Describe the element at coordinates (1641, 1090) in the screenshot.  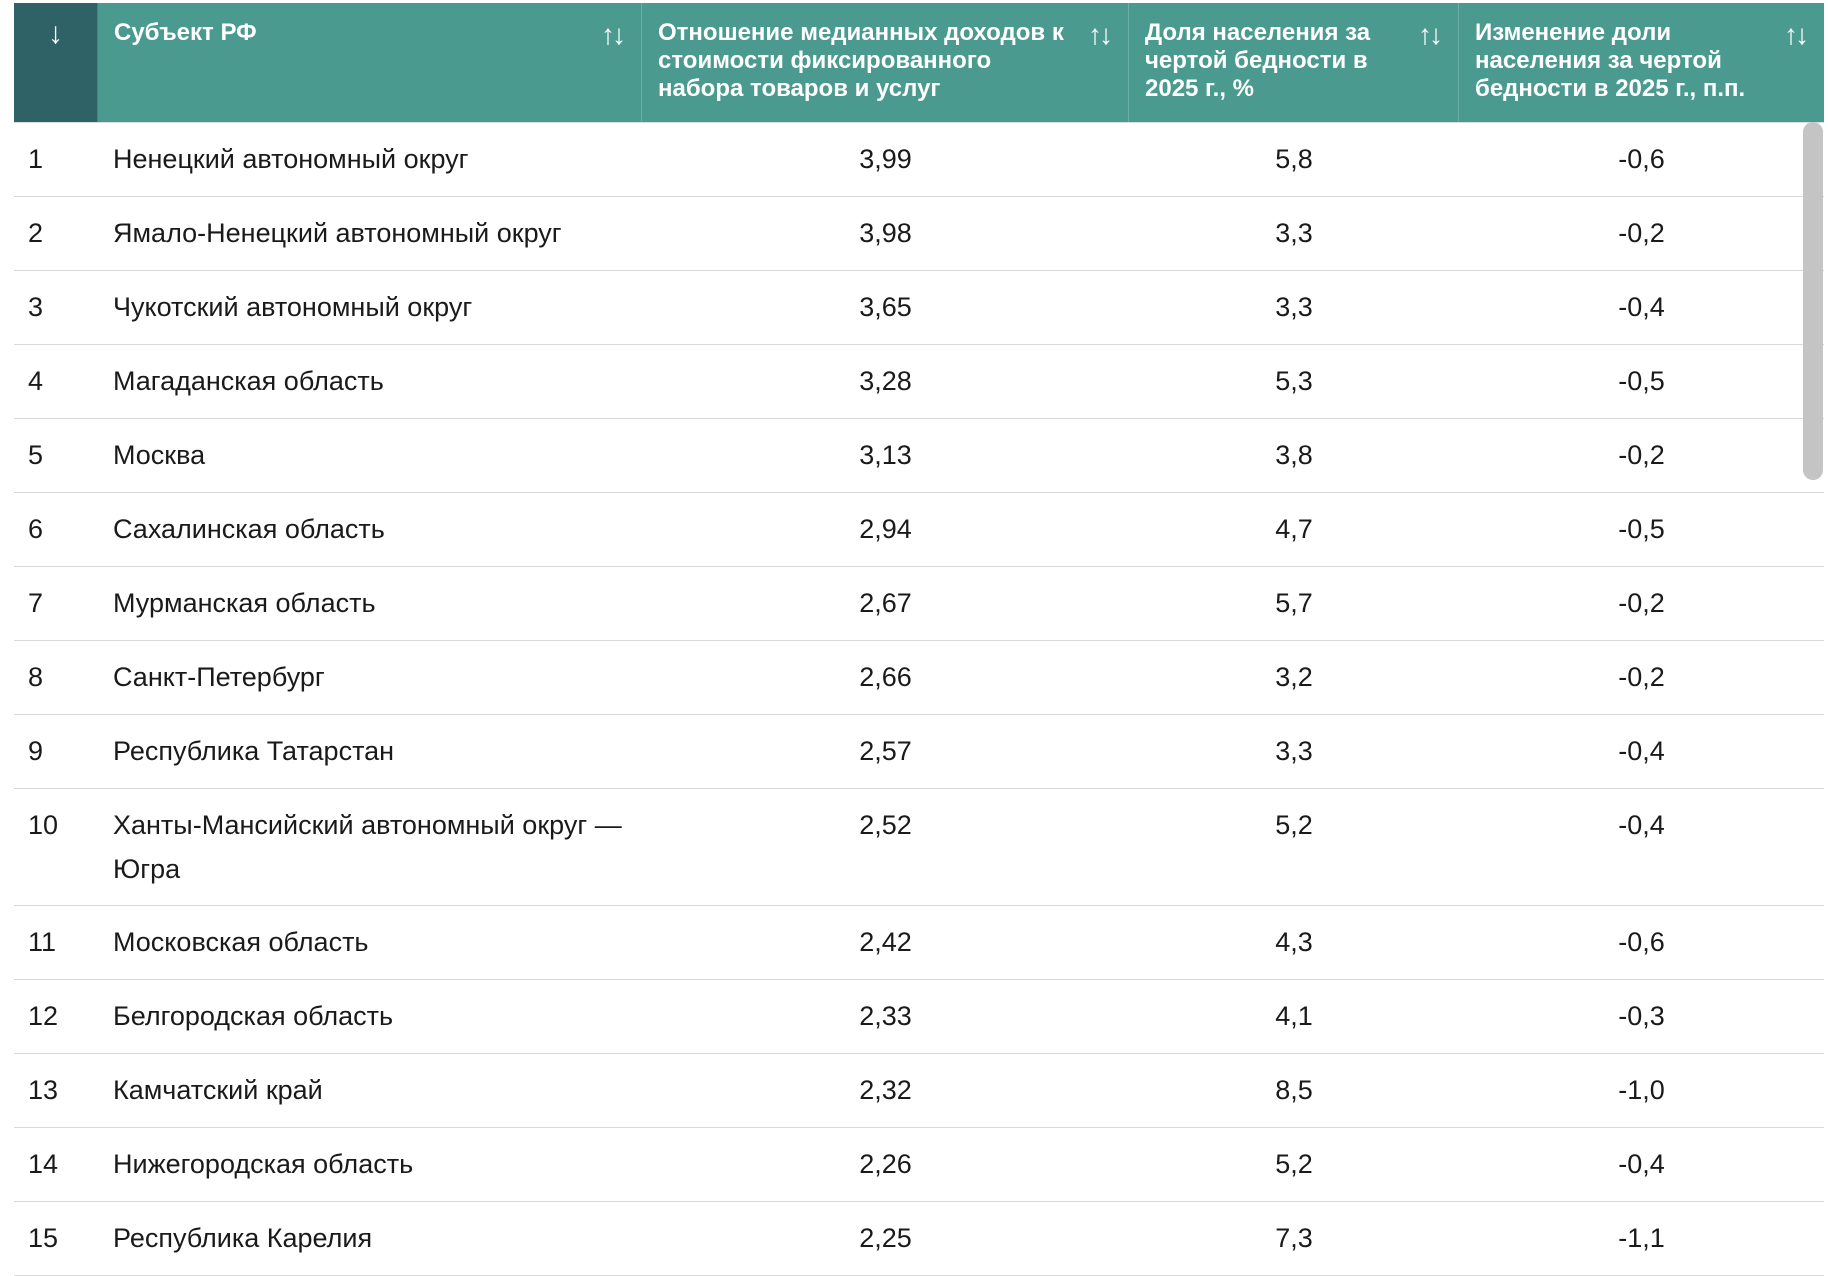
I see `change-cell: -1,0` at that location.